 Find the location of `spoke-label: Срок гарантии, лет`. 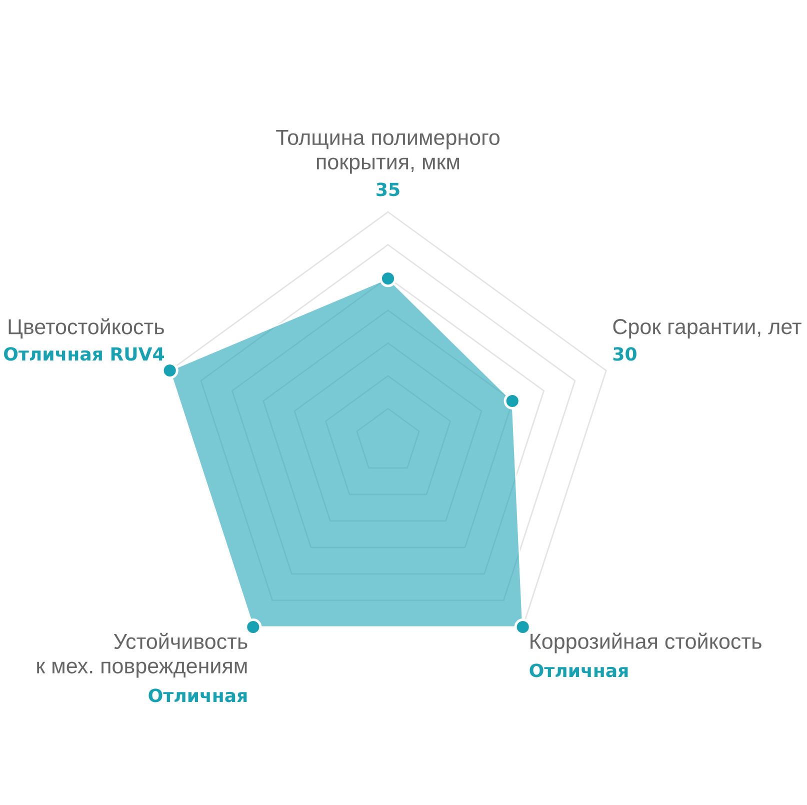

spoke-label: Срок гарантии, лет is located at coordinates (707, 329).